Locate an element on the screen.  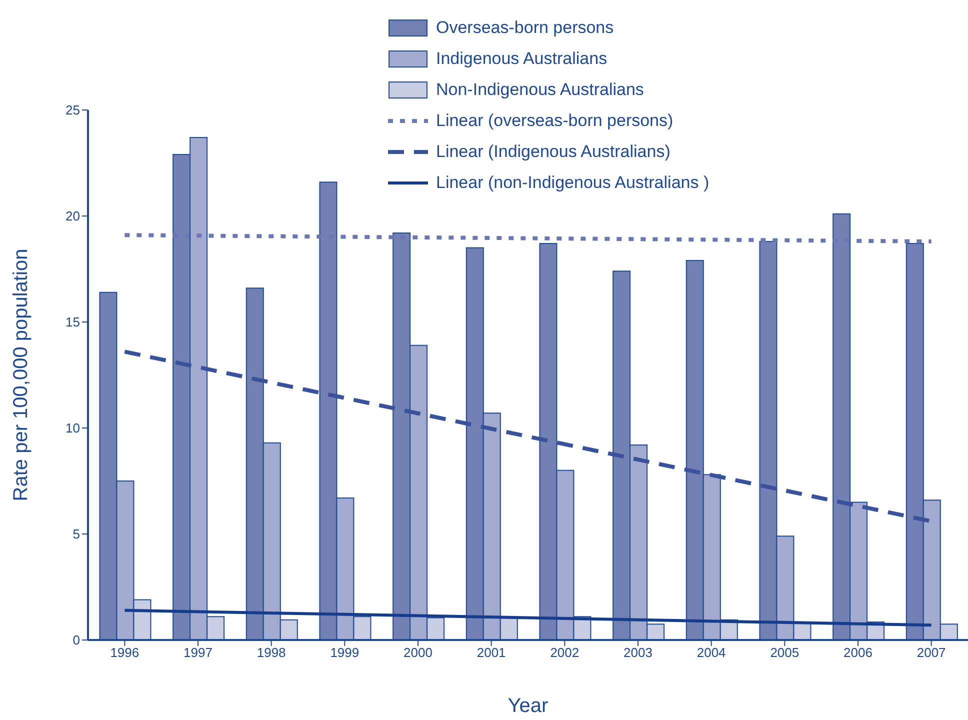
x-tick-label: 1999 is located at coordinates (345, 652).